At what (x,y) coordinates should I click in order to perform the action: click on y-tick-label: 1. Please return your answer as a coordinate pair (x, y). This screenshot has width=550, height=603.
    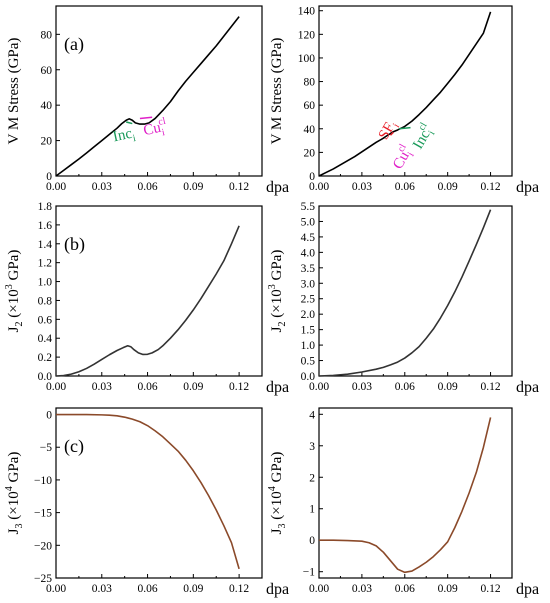
    Looking at the image, I should click on (312, 510).